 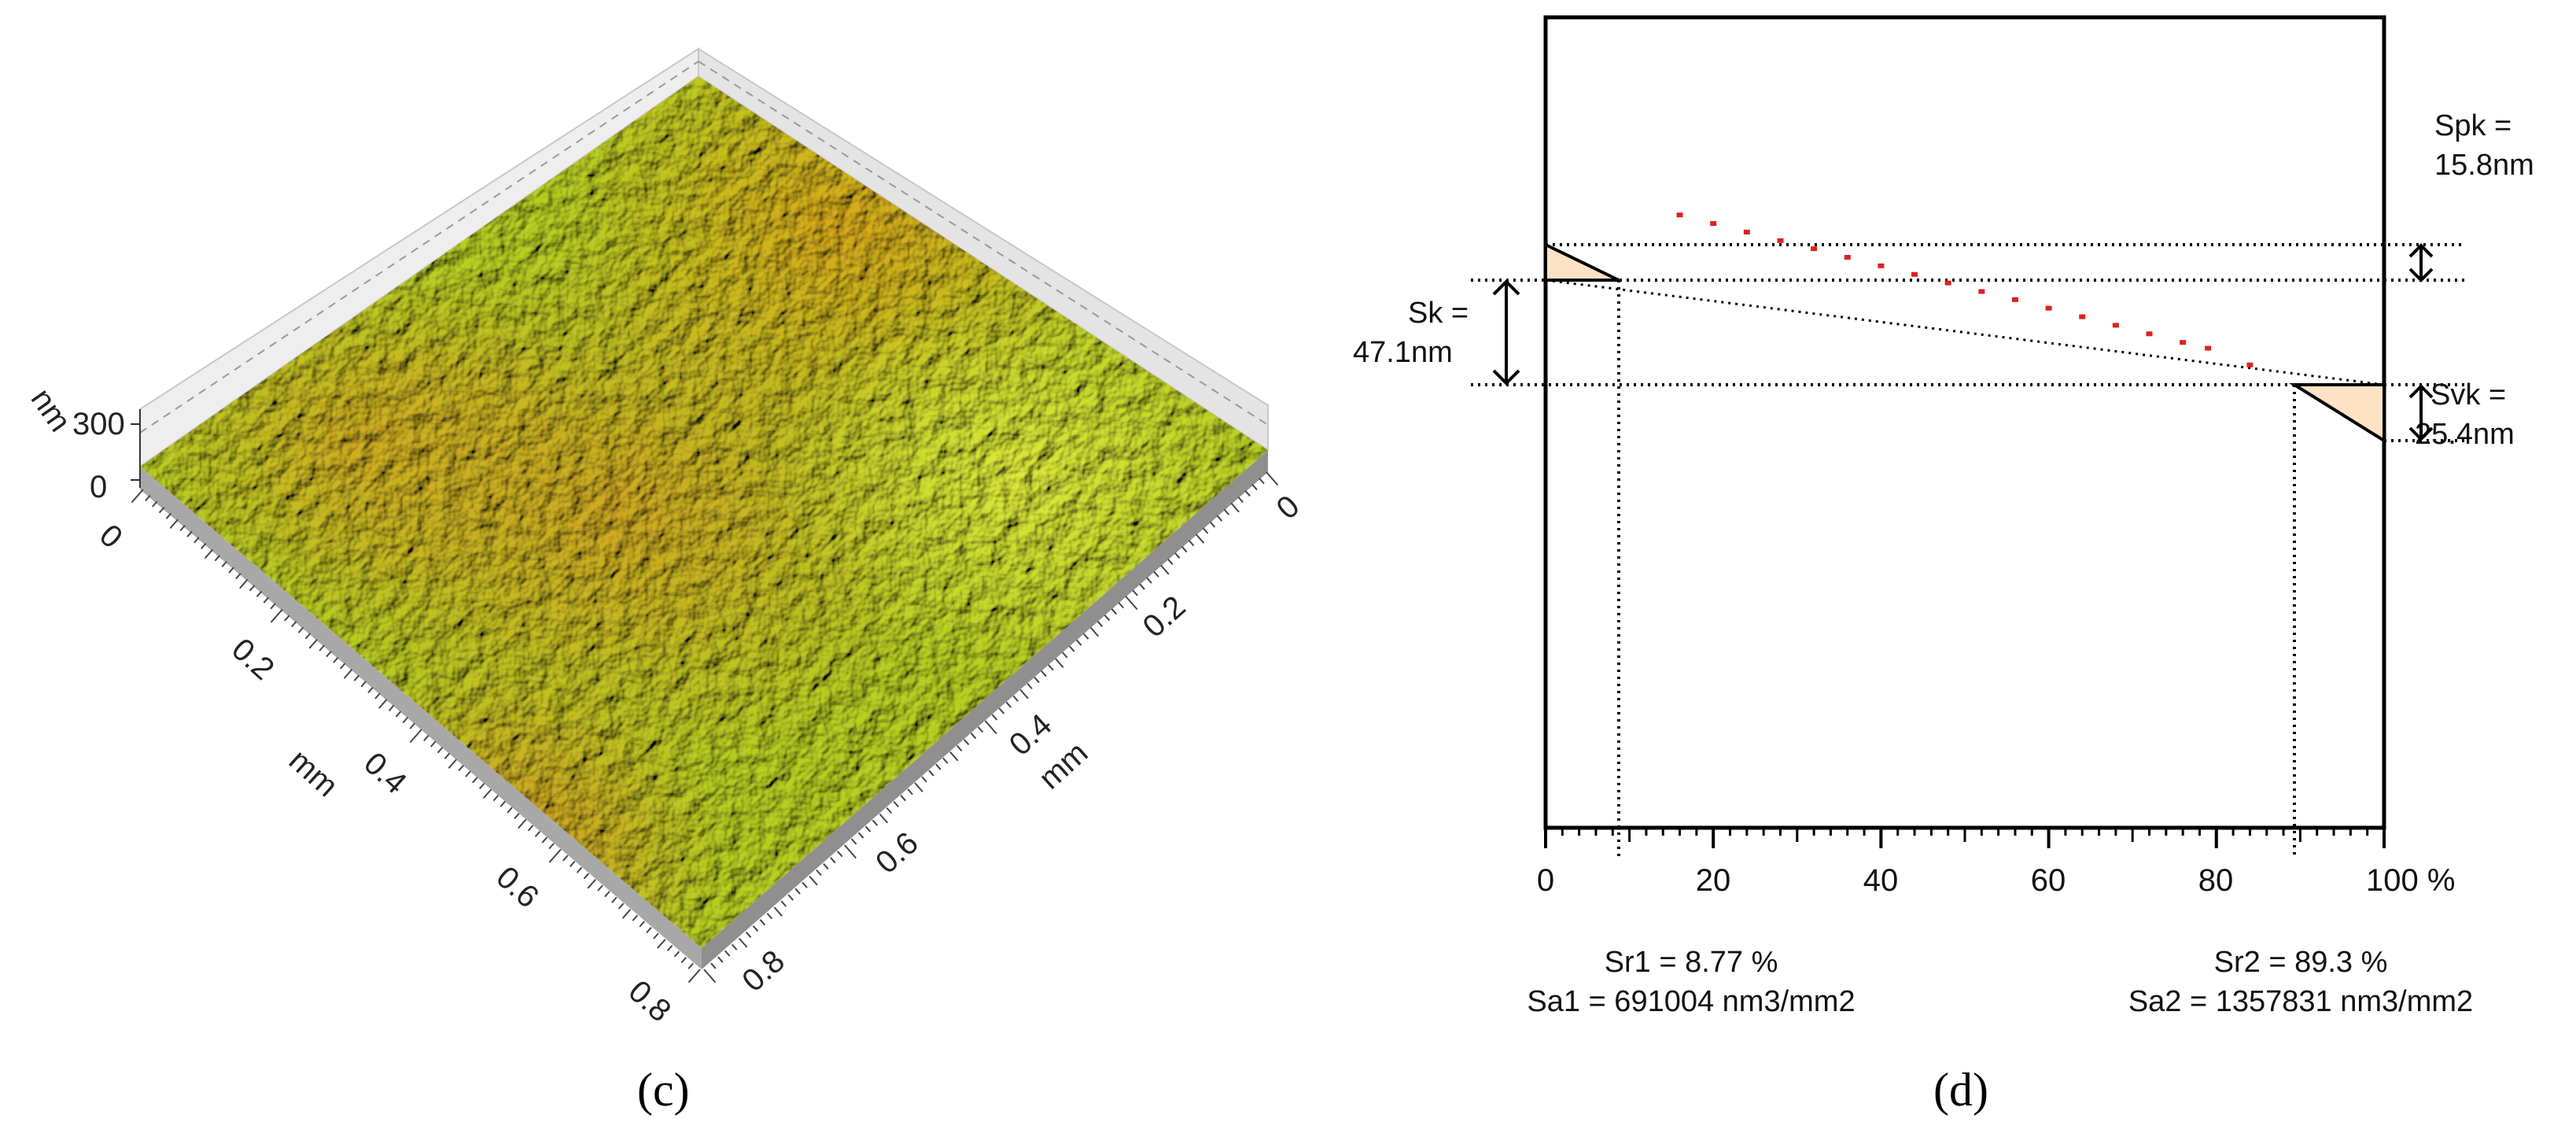 I want to click on z-tick-0: 0, so click(x=98, y=487).